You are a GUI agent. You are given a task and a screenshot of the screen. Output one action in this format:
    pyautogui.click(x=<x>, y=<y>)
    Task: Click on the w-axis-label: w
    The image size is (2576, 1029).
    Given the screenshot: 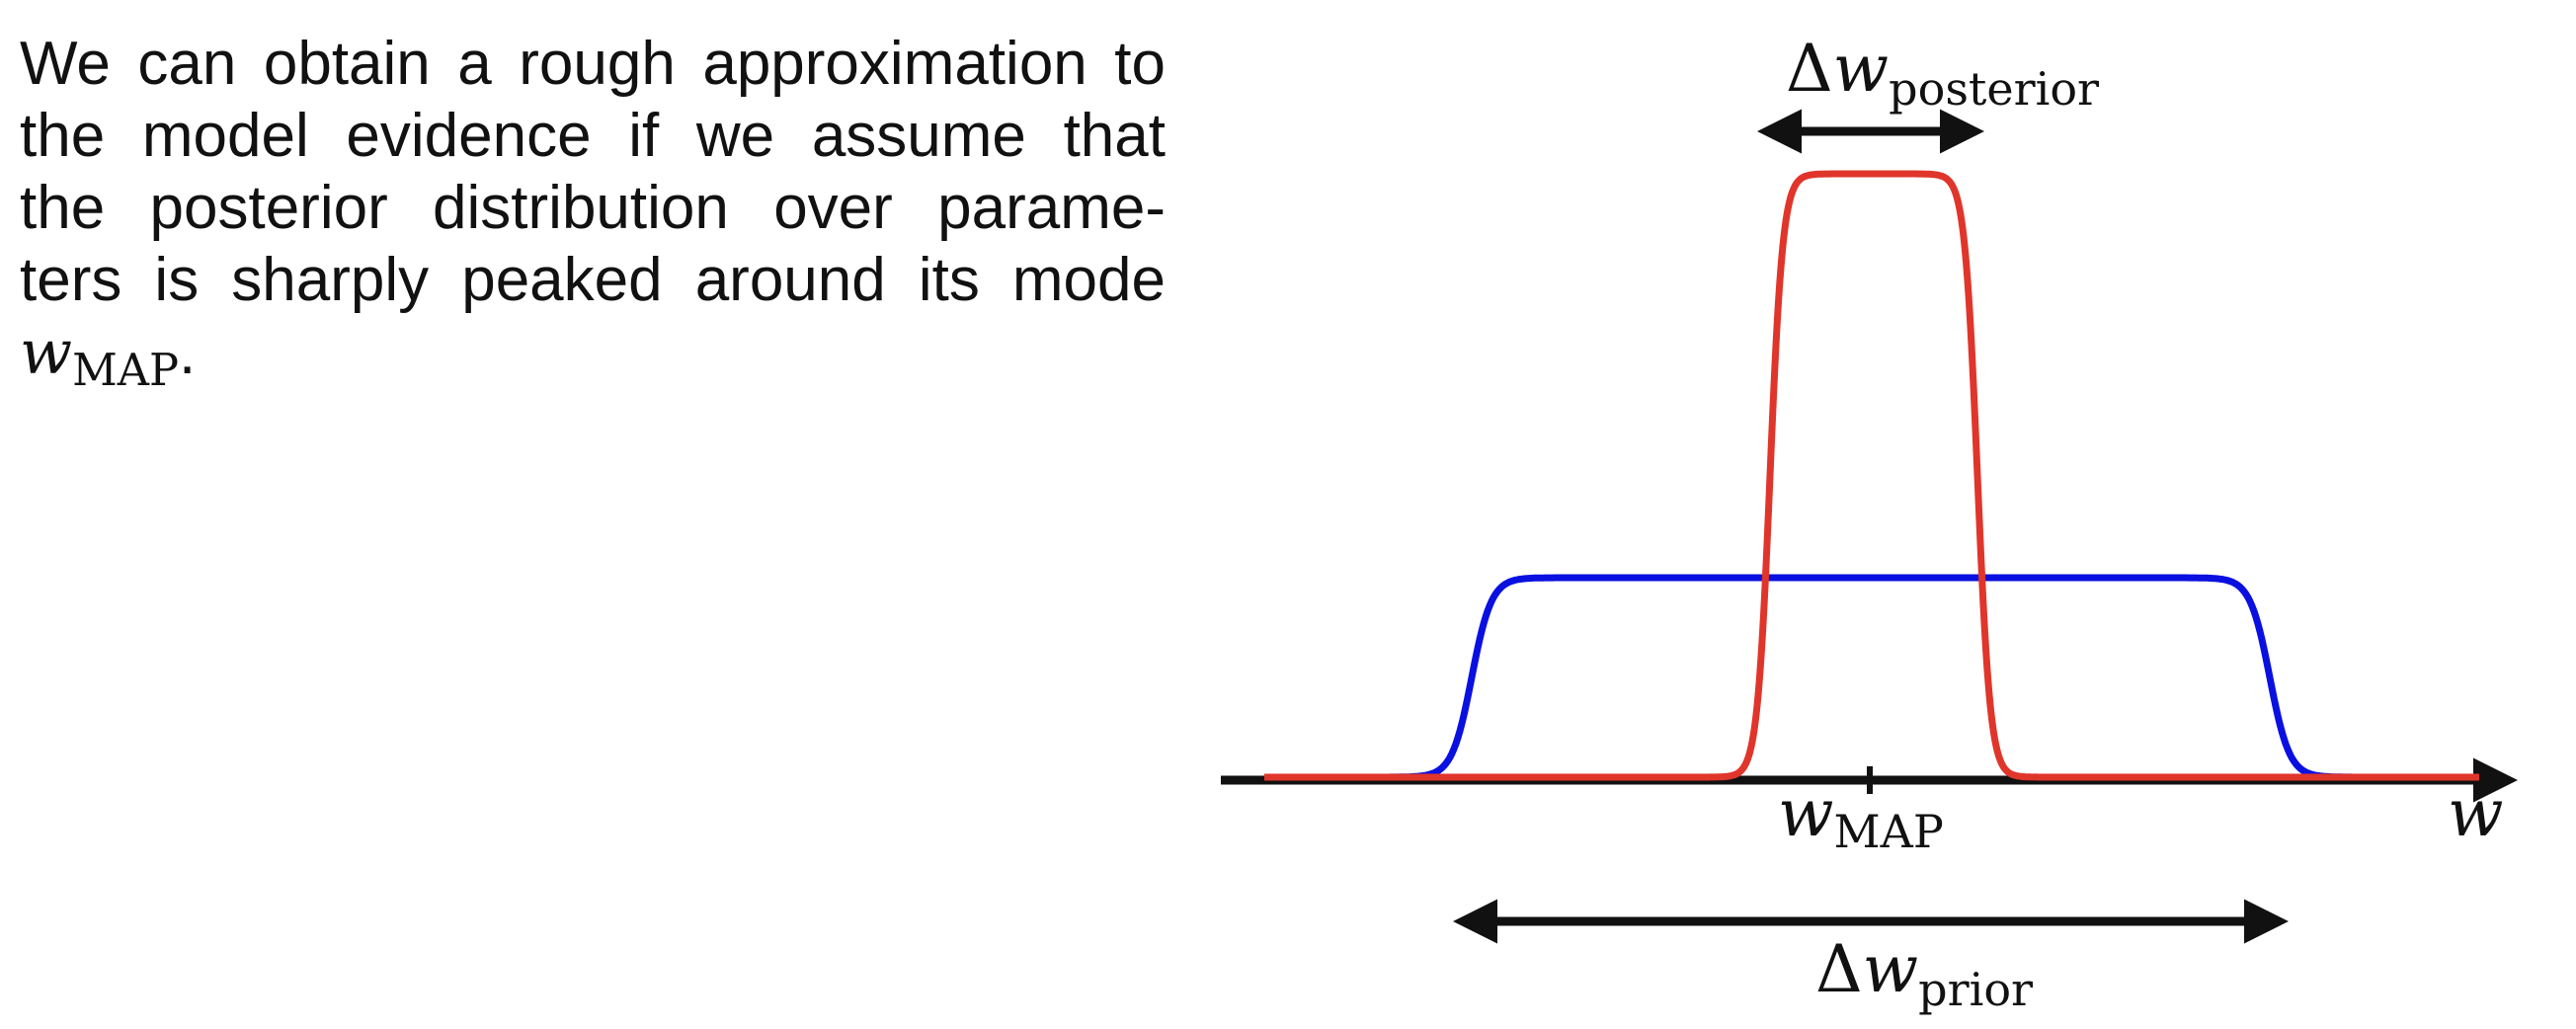 What is the action you would take?
    pyautogui.click(x=2476, y=813)
    